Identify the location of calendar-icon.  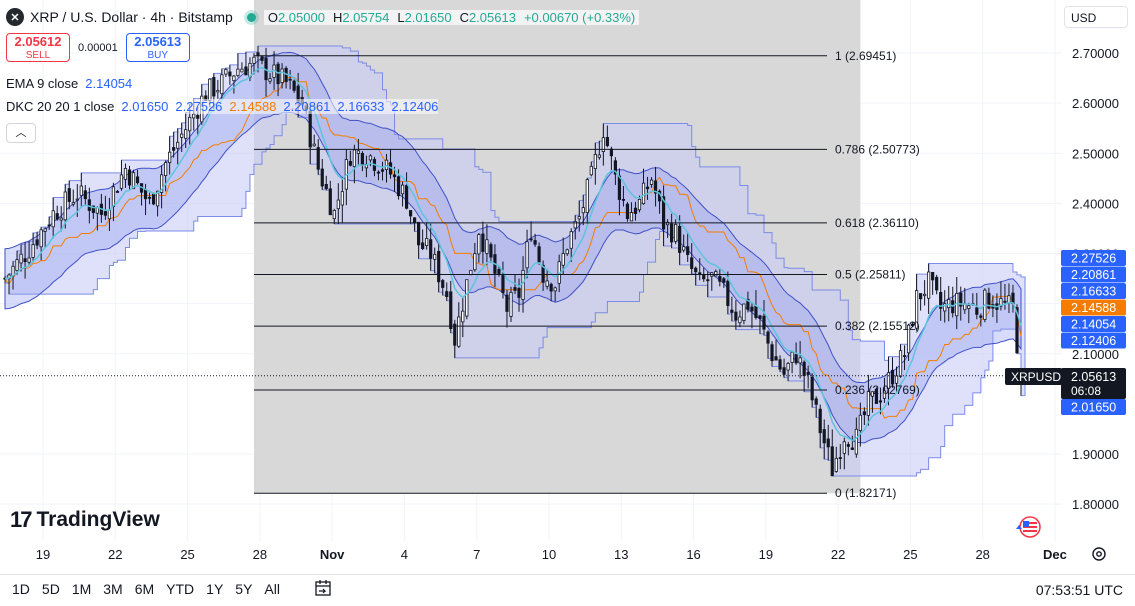
(323, 588).